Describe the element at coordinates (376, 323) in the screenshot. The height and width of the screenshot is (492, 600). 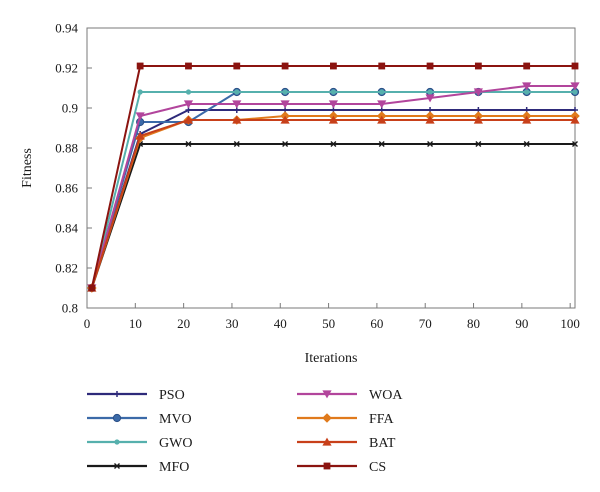
I see `x-tick-label: 60` at that location.